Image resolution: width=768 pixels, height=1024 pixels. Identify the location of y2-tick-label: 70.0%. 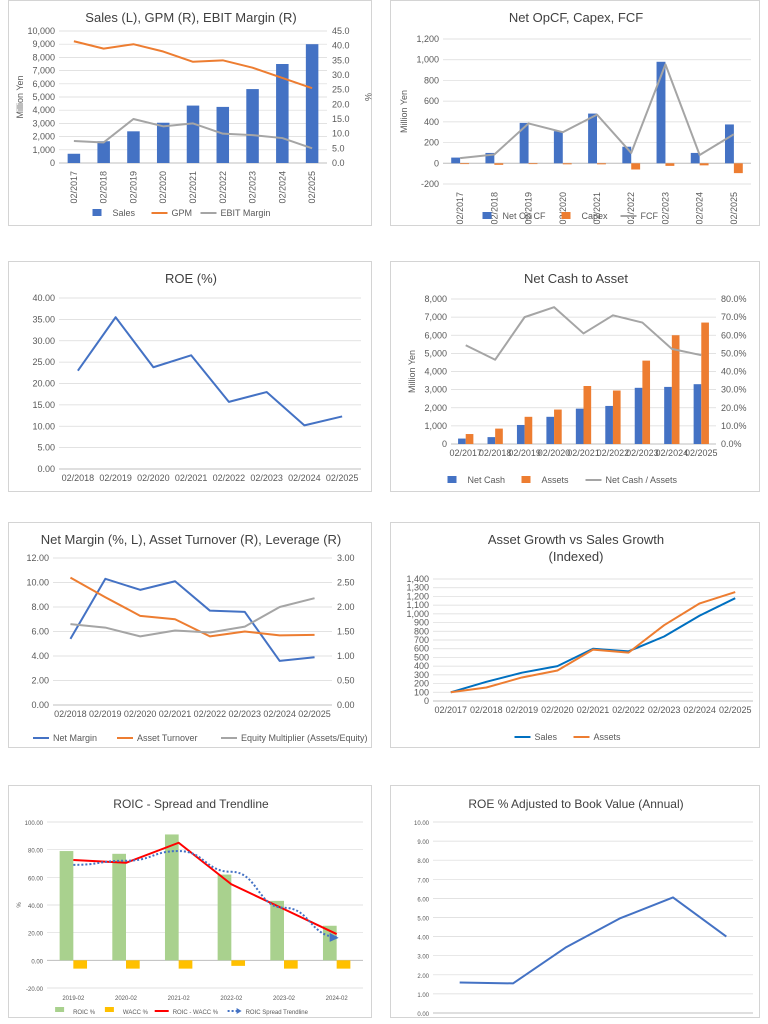
(734, 317).